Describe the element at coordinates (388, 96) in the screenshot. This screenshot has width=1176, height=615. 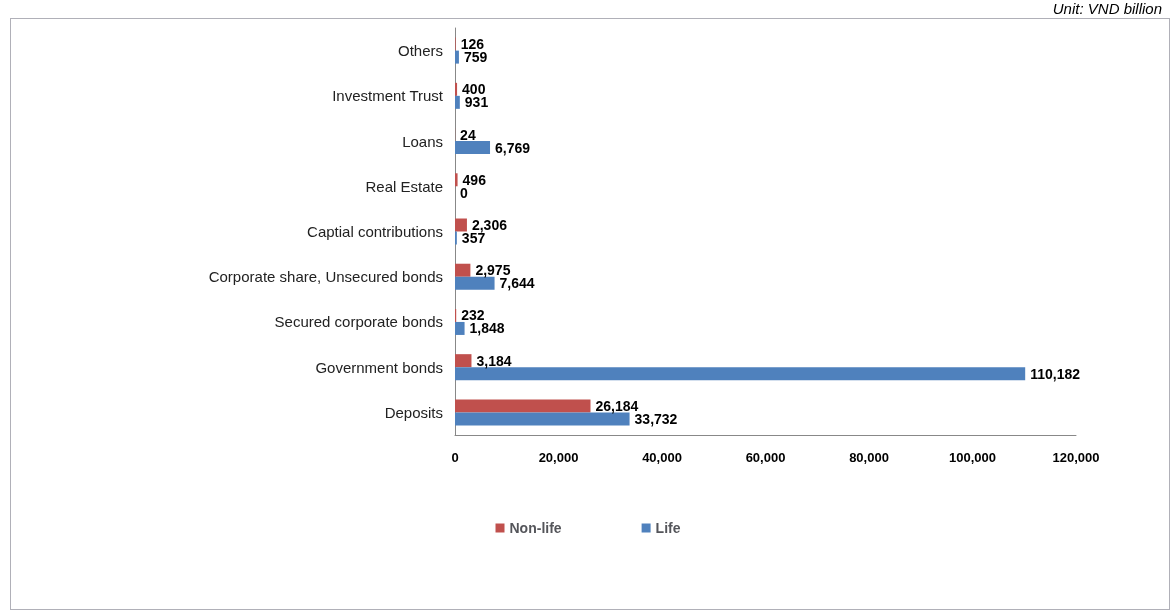
I see `y-tick-label: Investment Trust` at that location.